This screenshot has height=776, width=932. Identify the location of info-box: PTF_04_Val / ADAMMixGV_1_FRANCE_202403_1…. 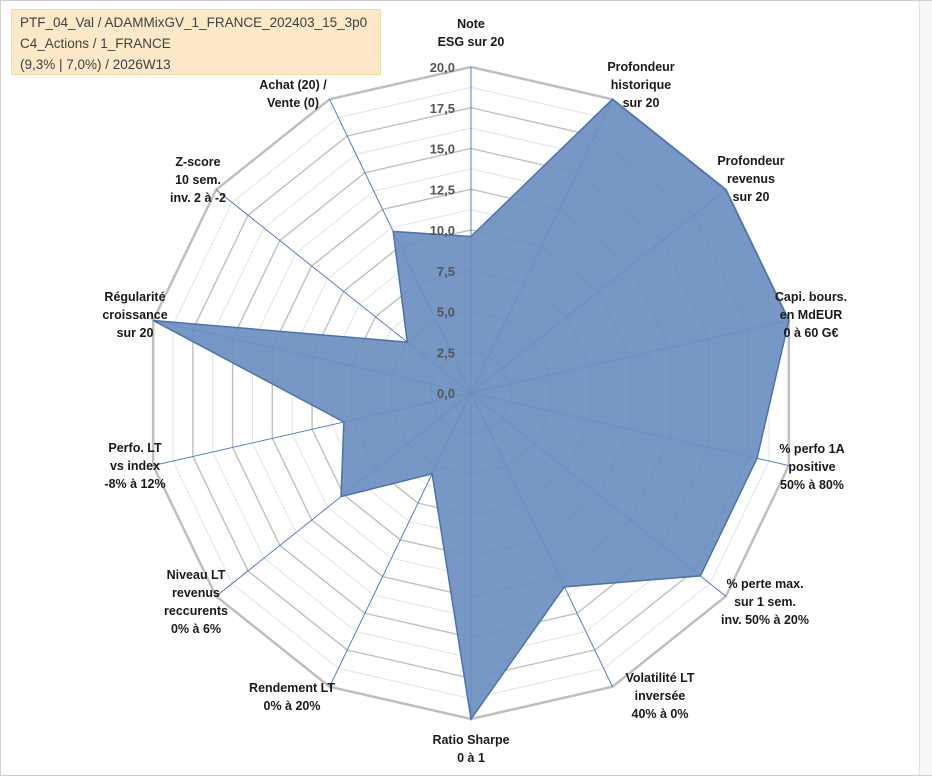
(196, 42).